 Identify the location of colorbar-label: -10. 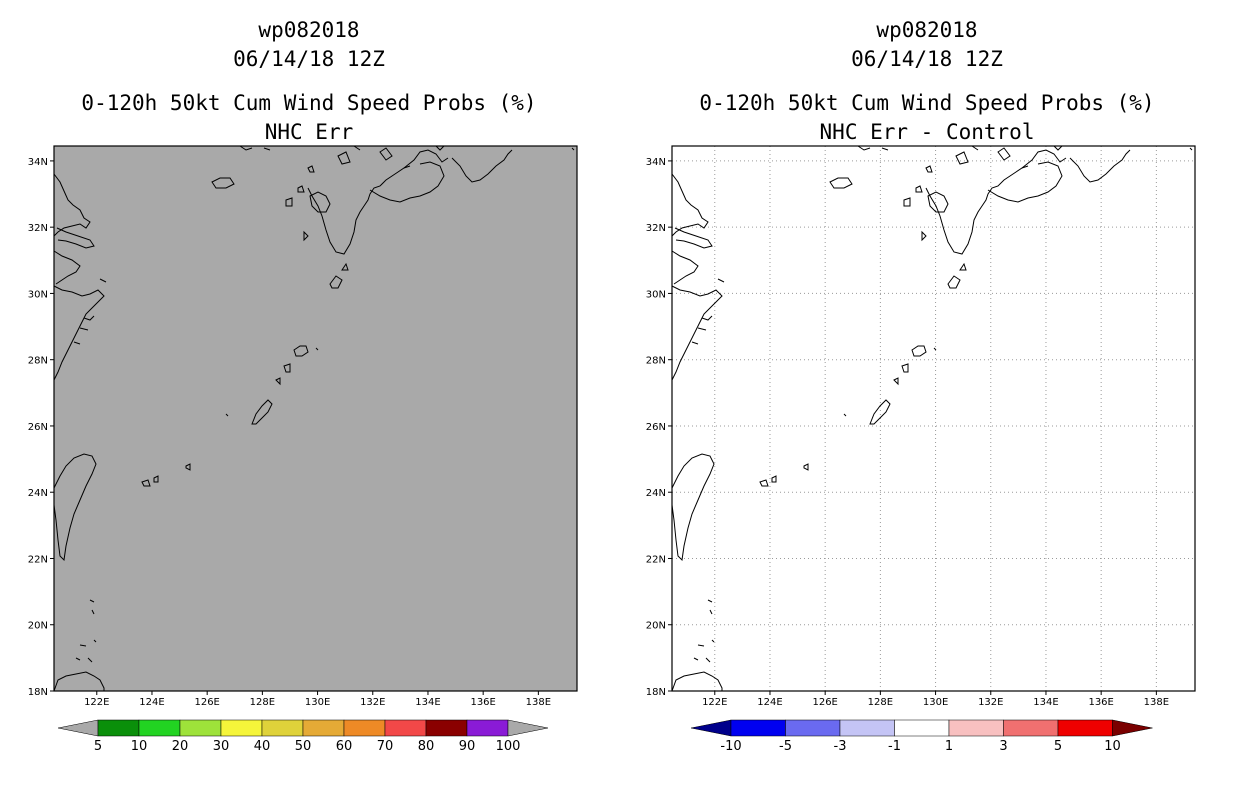
(730, 746).